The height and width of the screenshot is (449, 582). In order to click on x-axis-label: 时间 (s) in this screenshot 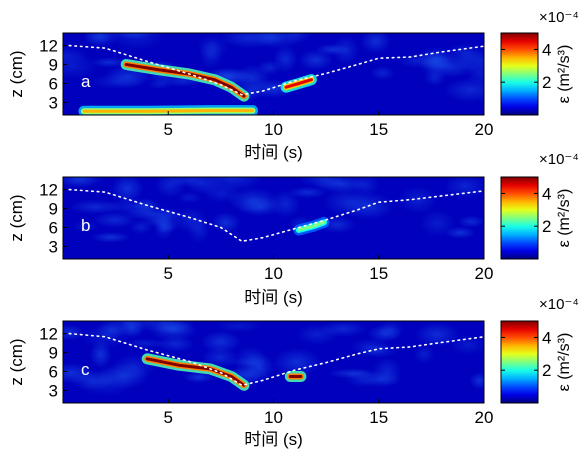, I will do `click(273, 439)`.